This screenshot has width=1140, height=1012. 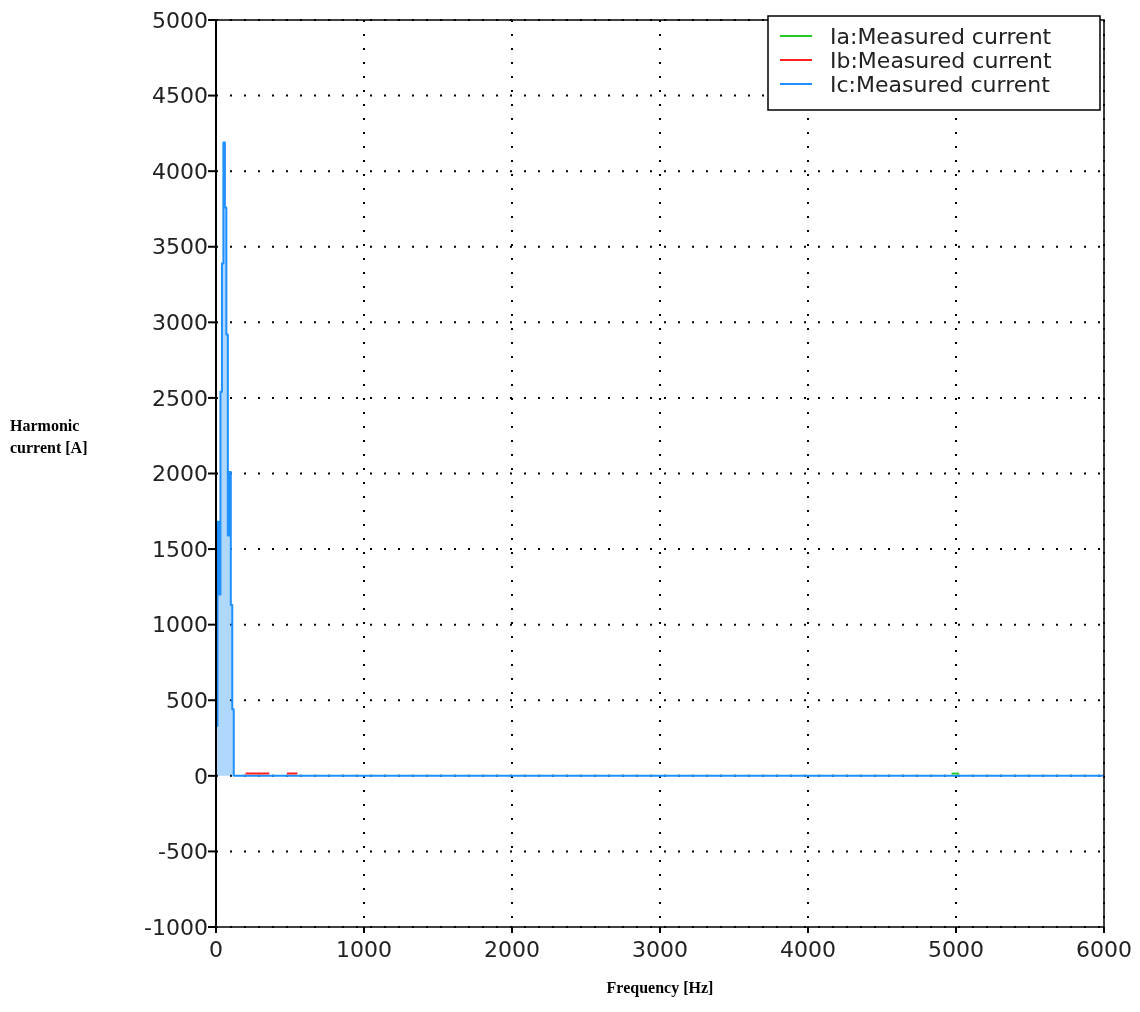 What do you see at coordinates (956, 949) in the screenshot?
I see `x-tick-label: 5000` at bounding box center [956, 949].